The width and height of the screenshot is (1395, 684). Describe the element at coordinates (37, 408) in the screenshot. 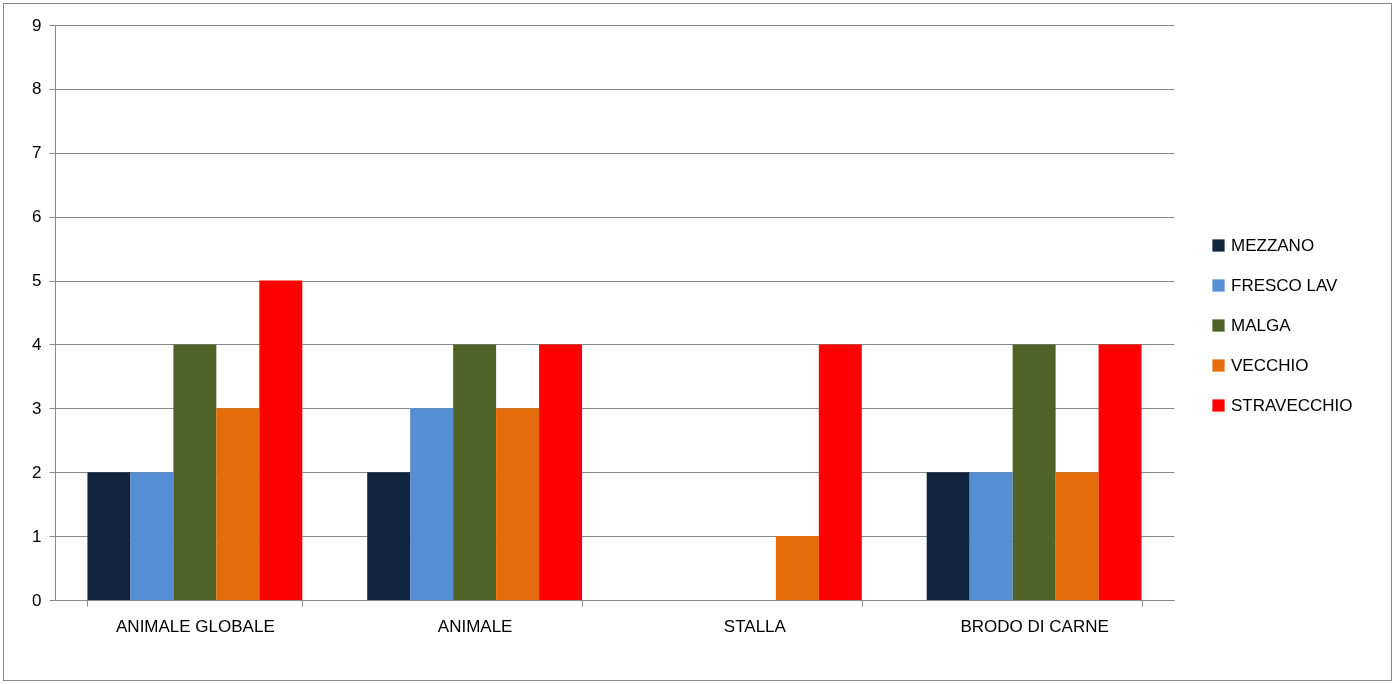

I see `y-tick-label: 3` at that location.